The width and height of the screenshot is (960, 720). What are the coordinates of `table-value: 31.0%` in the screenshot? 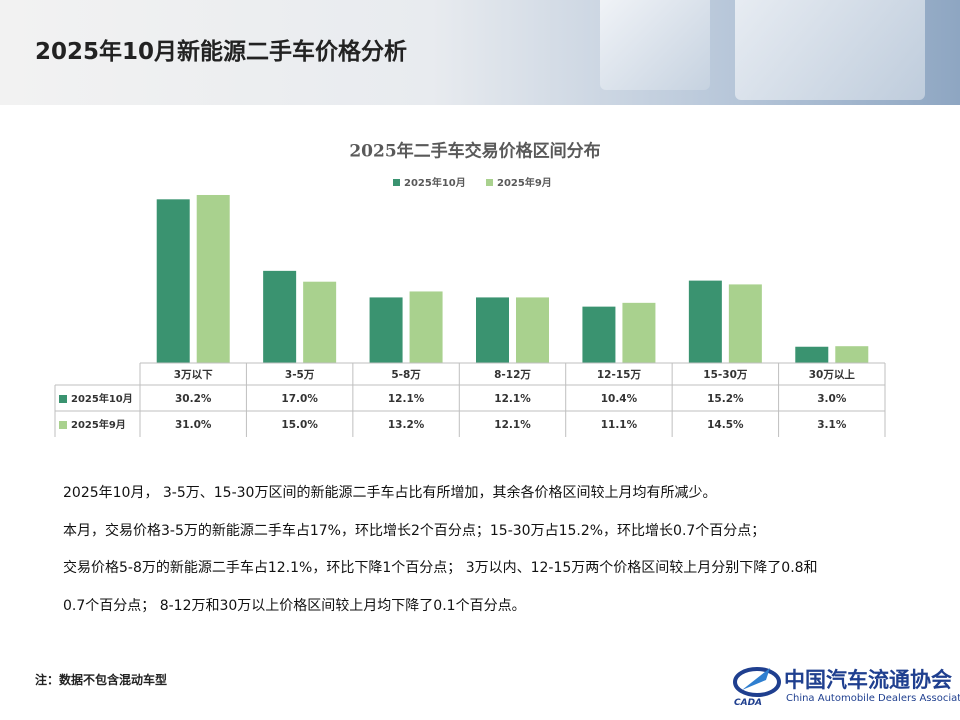 It's located at (193, 425).